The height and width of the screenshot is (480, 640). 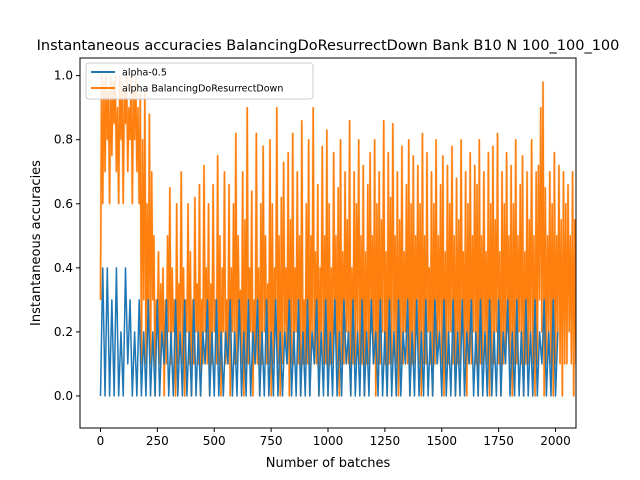 What do you see at coordinates (63, 332) in the screenshot?
I see `y-tick-label: 0.2` at bounding box center [63, 332].